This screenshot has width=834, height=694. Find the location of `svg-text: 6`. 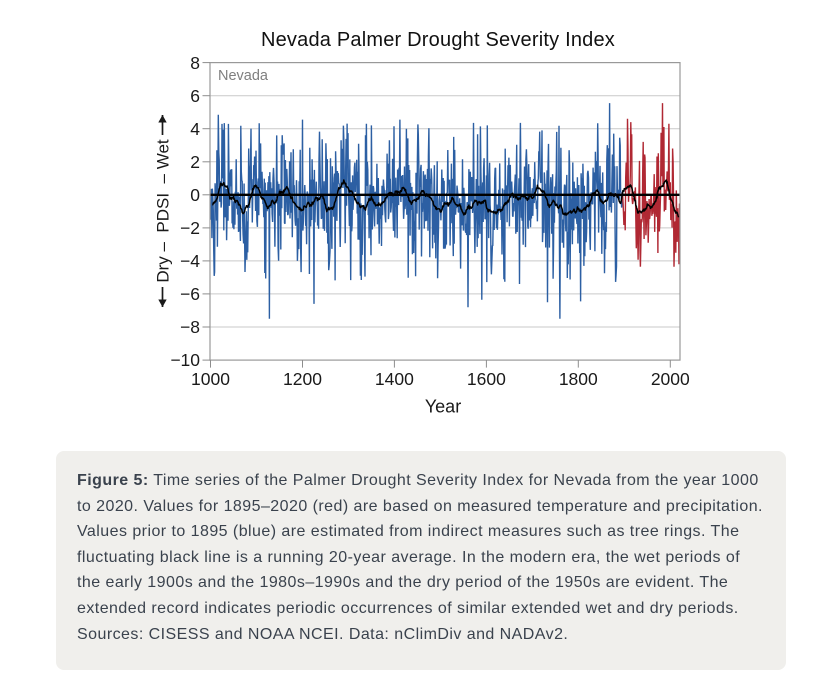

svg-text: 6 is located at coordinates (195, 96).